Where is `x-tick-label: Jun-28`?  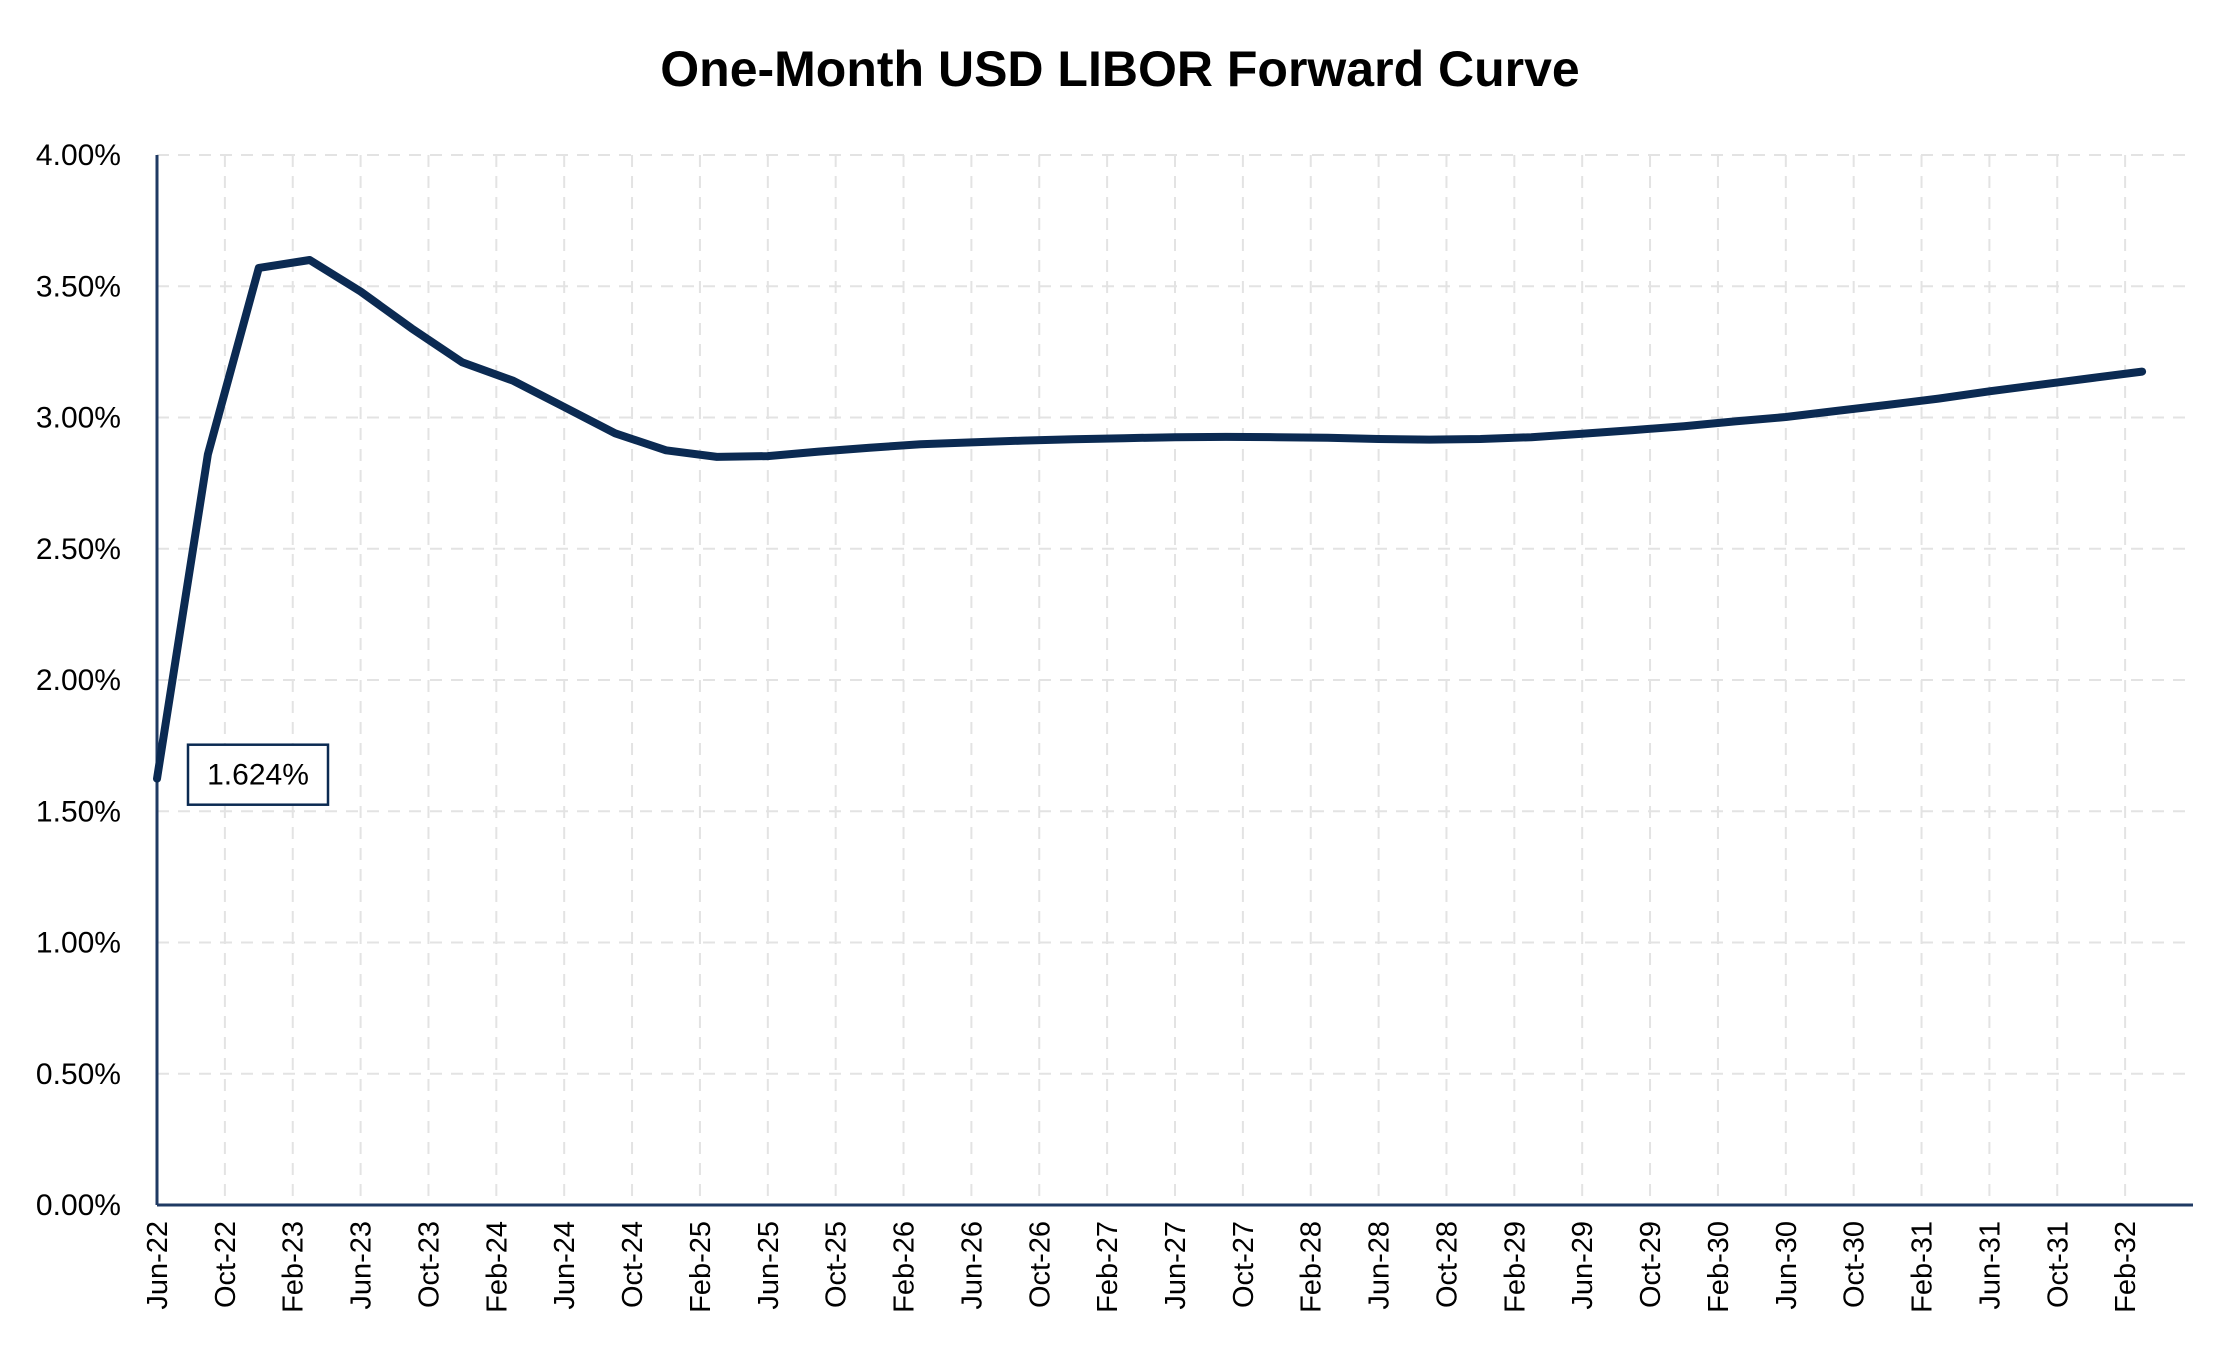 x-tick-label: Jun-28 is located at coordinates (1380, 1265).